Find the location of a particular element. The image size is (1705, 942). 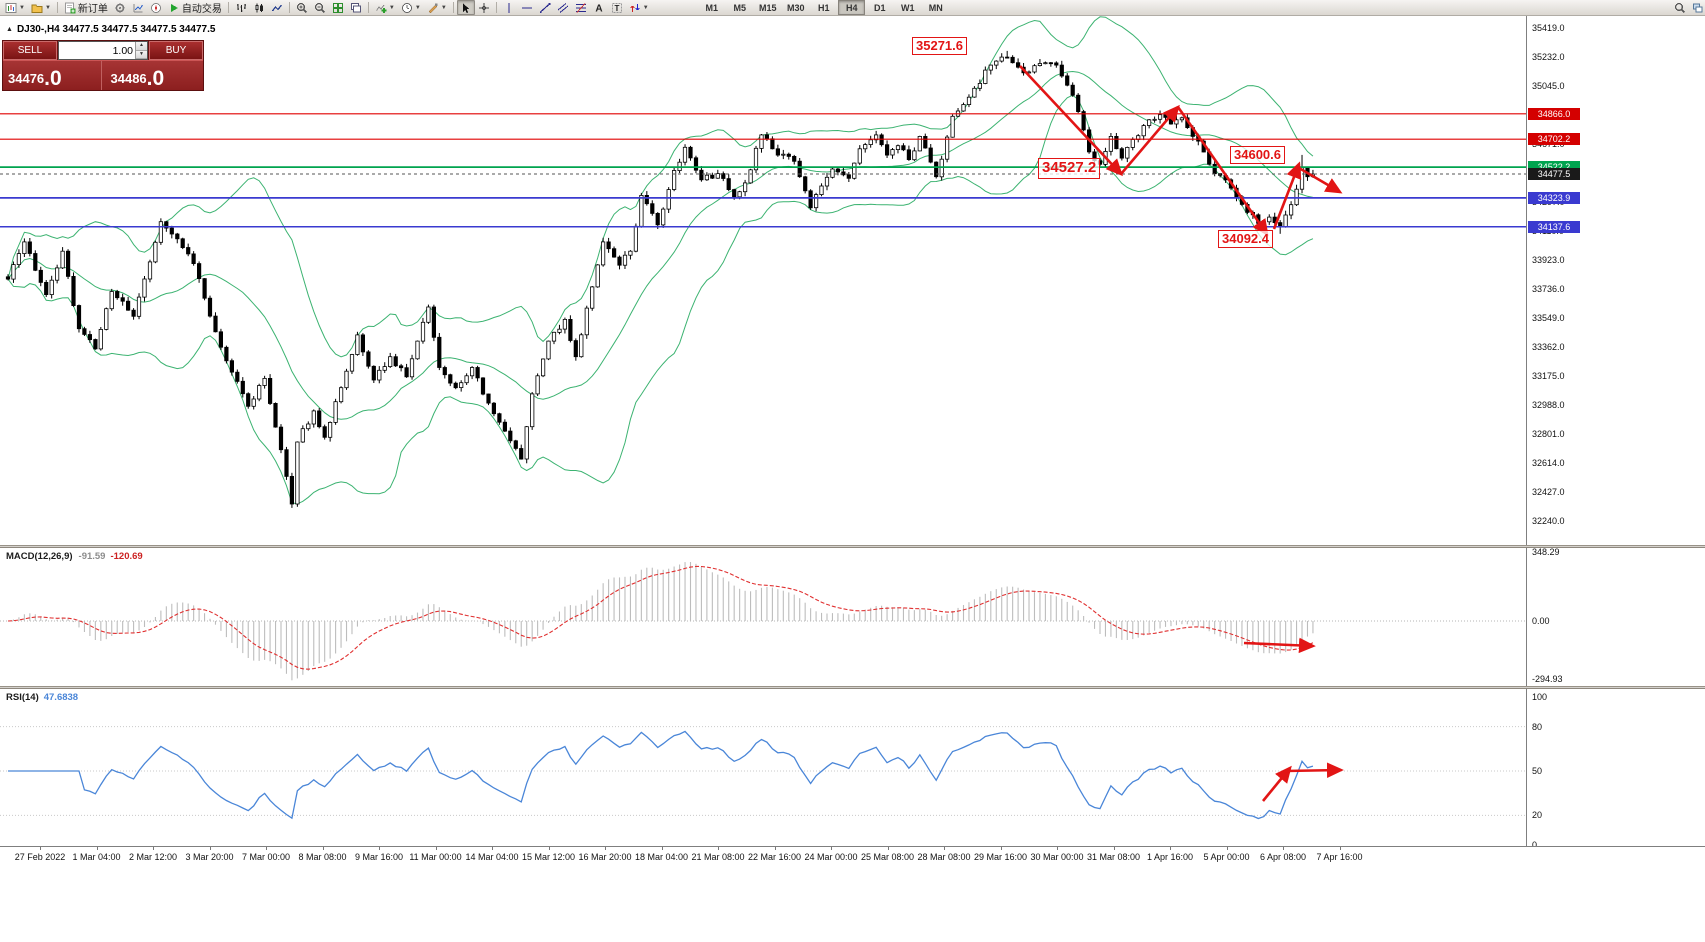

timeframe-m1: M1 is located at coordinates (711, 7).